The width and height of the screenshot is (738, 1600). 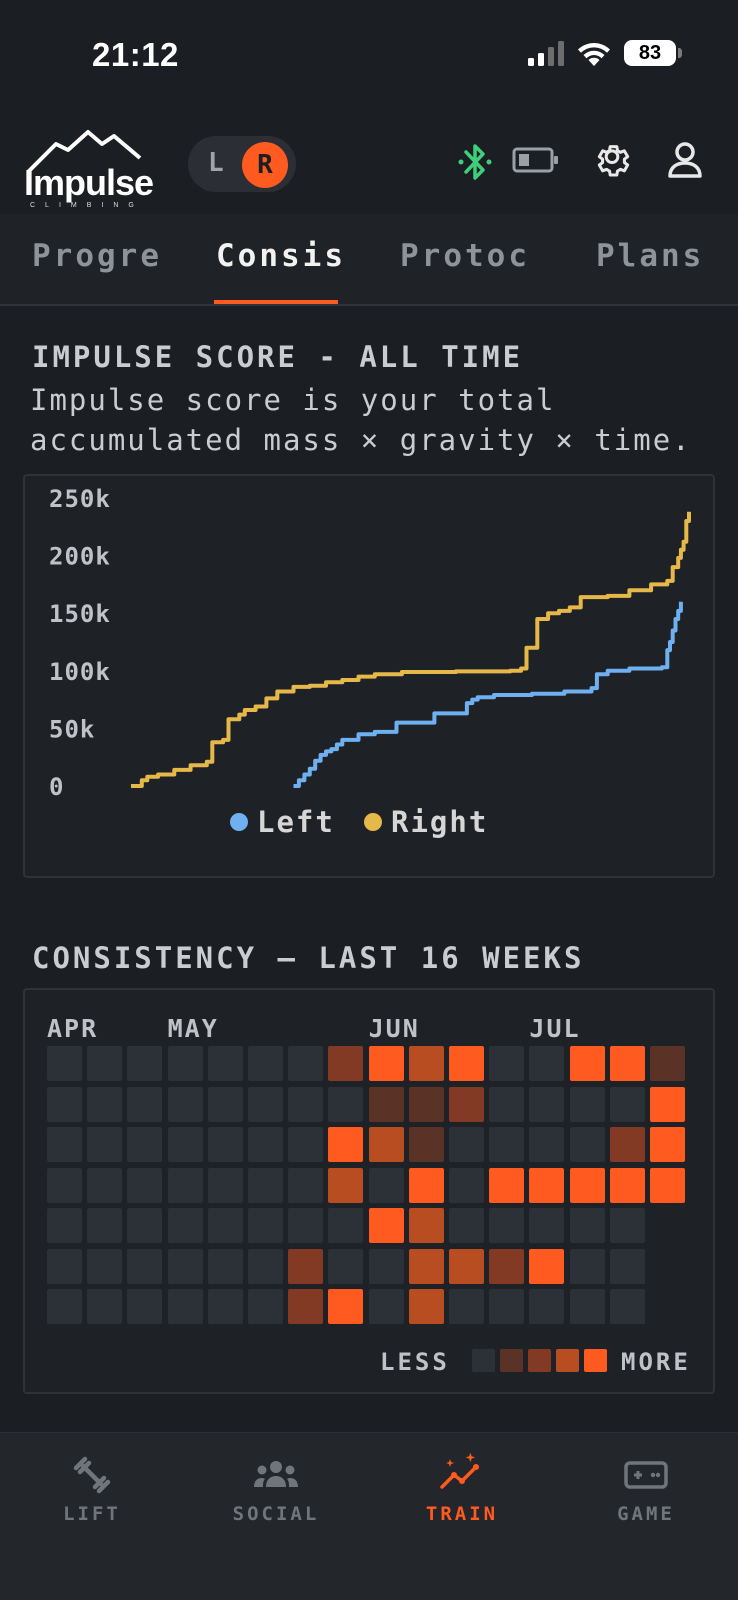 I want to click on nav-train: TRAIN, so click(x=462, y=1489).